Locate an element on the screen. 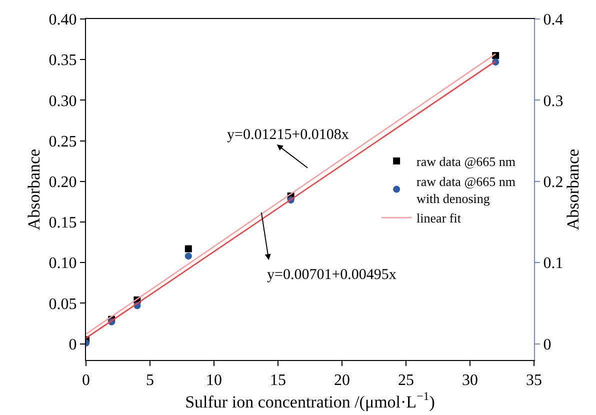 This screenshot has width=596, height=415. y2-tick-label: 0.4 is located at coordinates (553, 20).